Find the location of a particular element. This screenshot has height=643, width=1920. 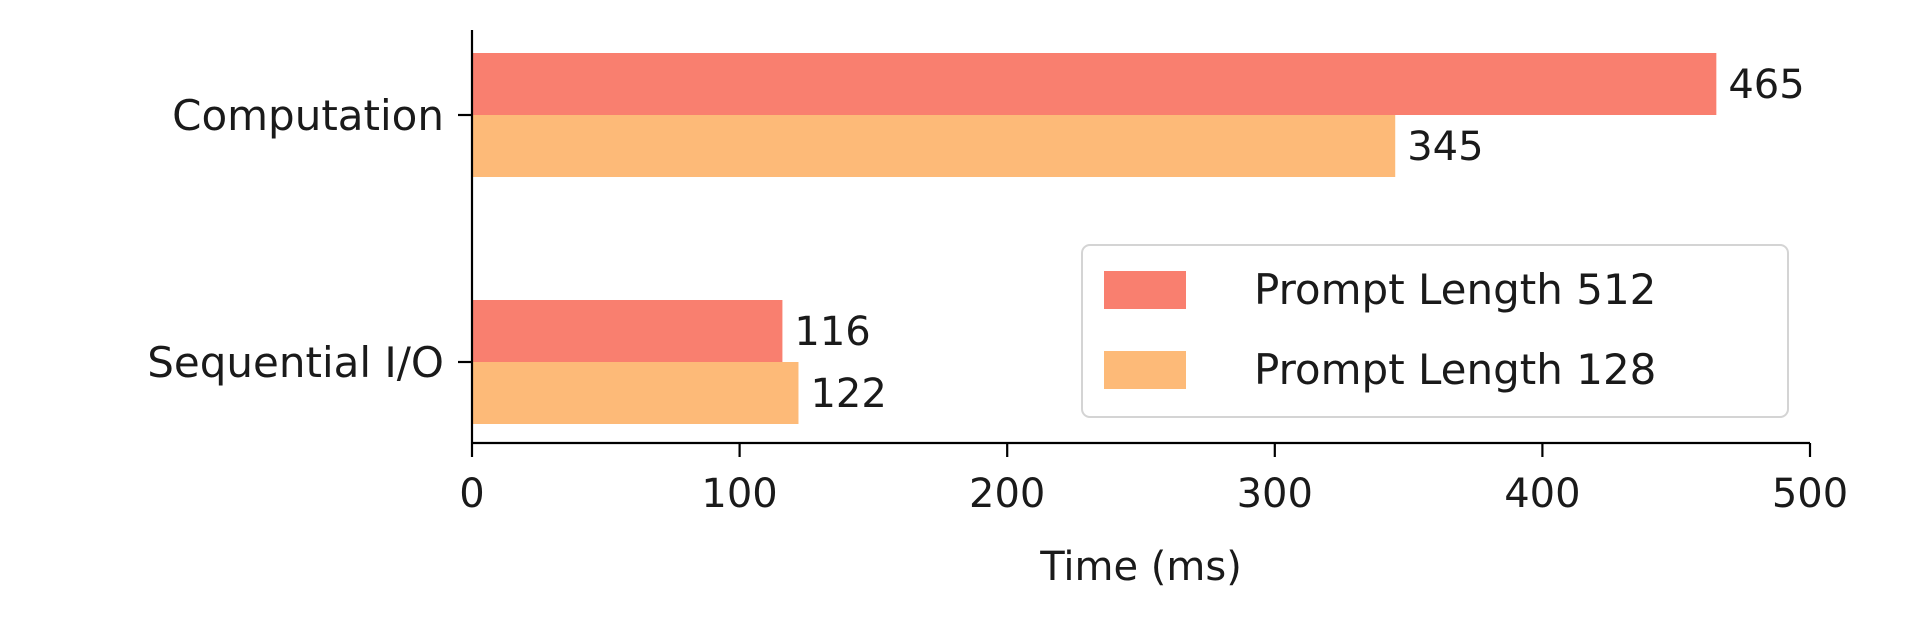

x-tick-label: 200 is located at coordinates (1007, 494).